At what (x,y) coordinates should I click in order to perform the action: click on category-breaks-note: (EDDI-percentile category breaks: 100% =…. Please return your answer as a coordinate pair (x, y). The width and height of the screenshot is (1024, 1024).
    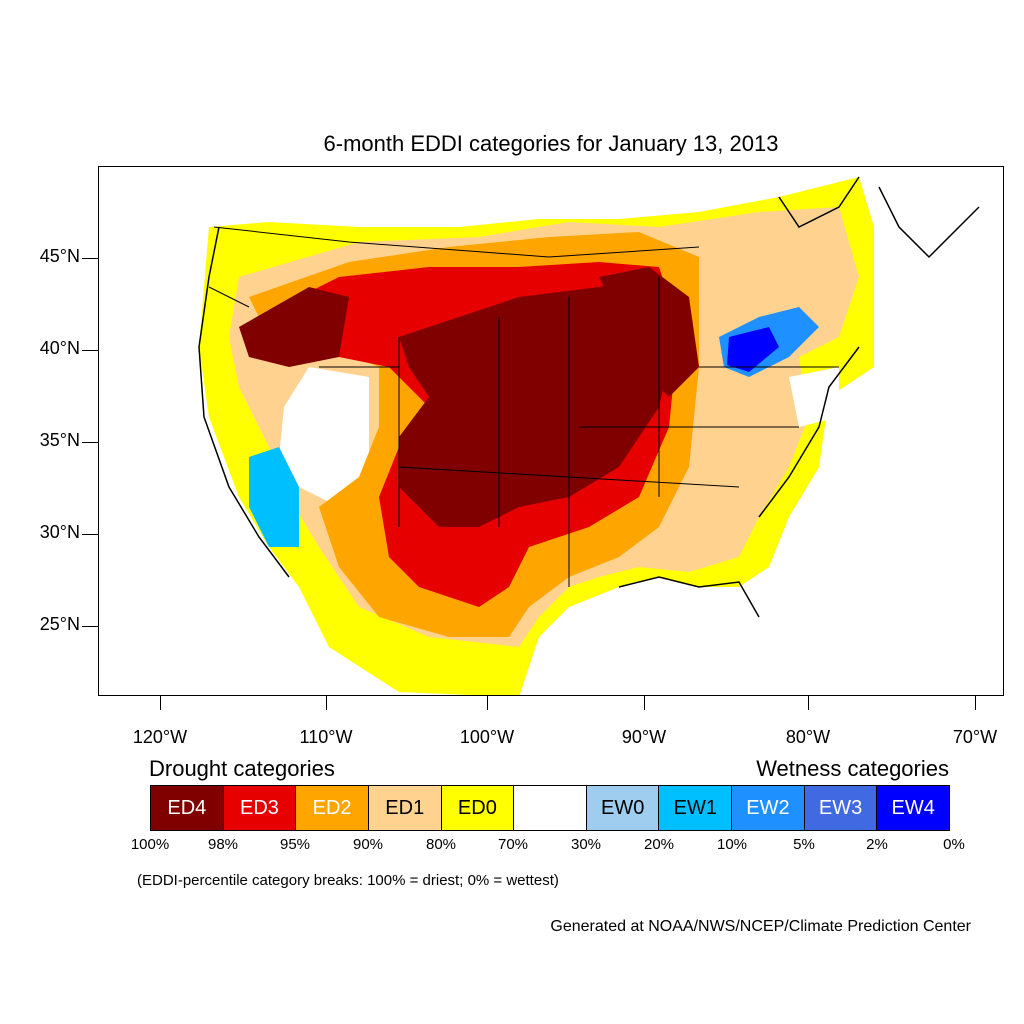
    Looking at the image, I should click on (348, 880).